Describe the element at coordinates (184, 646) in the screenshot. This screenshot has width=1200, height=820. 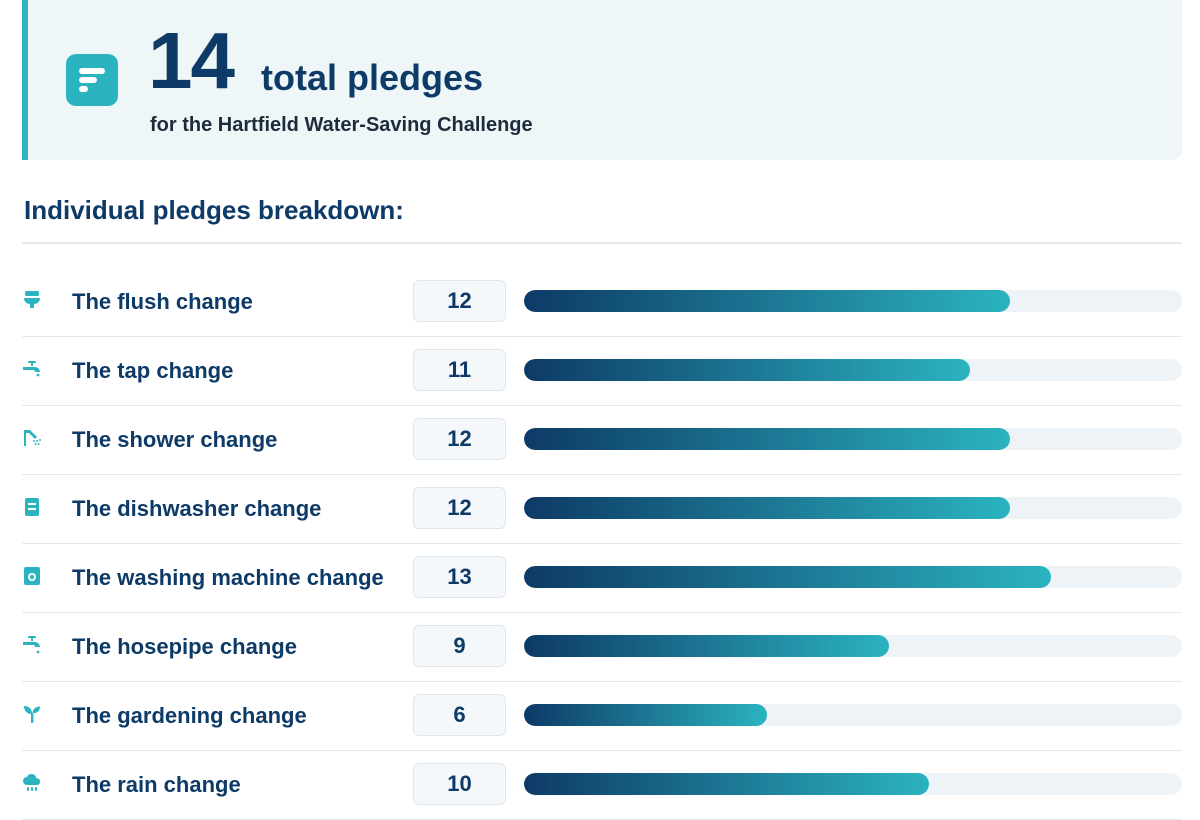
I see `pledge-label: The hosepipe change` at that location.